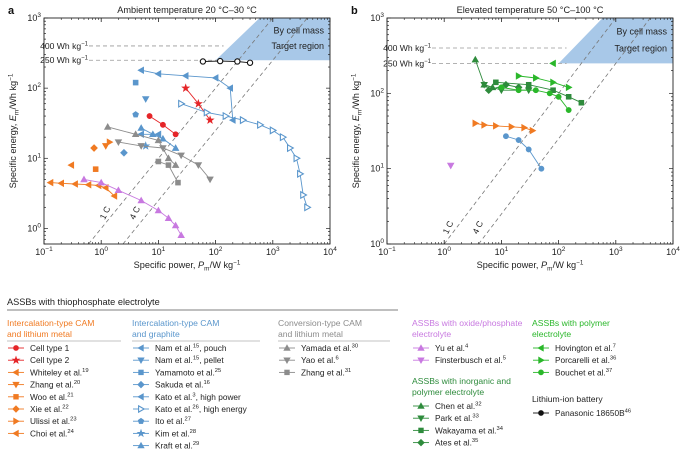 Image resolution: width=685 pixels, height=473 pixels. What do you see at coordinates (567, 399) in the screenshot?
I see `legend-group-header: Lithium-ion battery` at bounding box center [567, 399].